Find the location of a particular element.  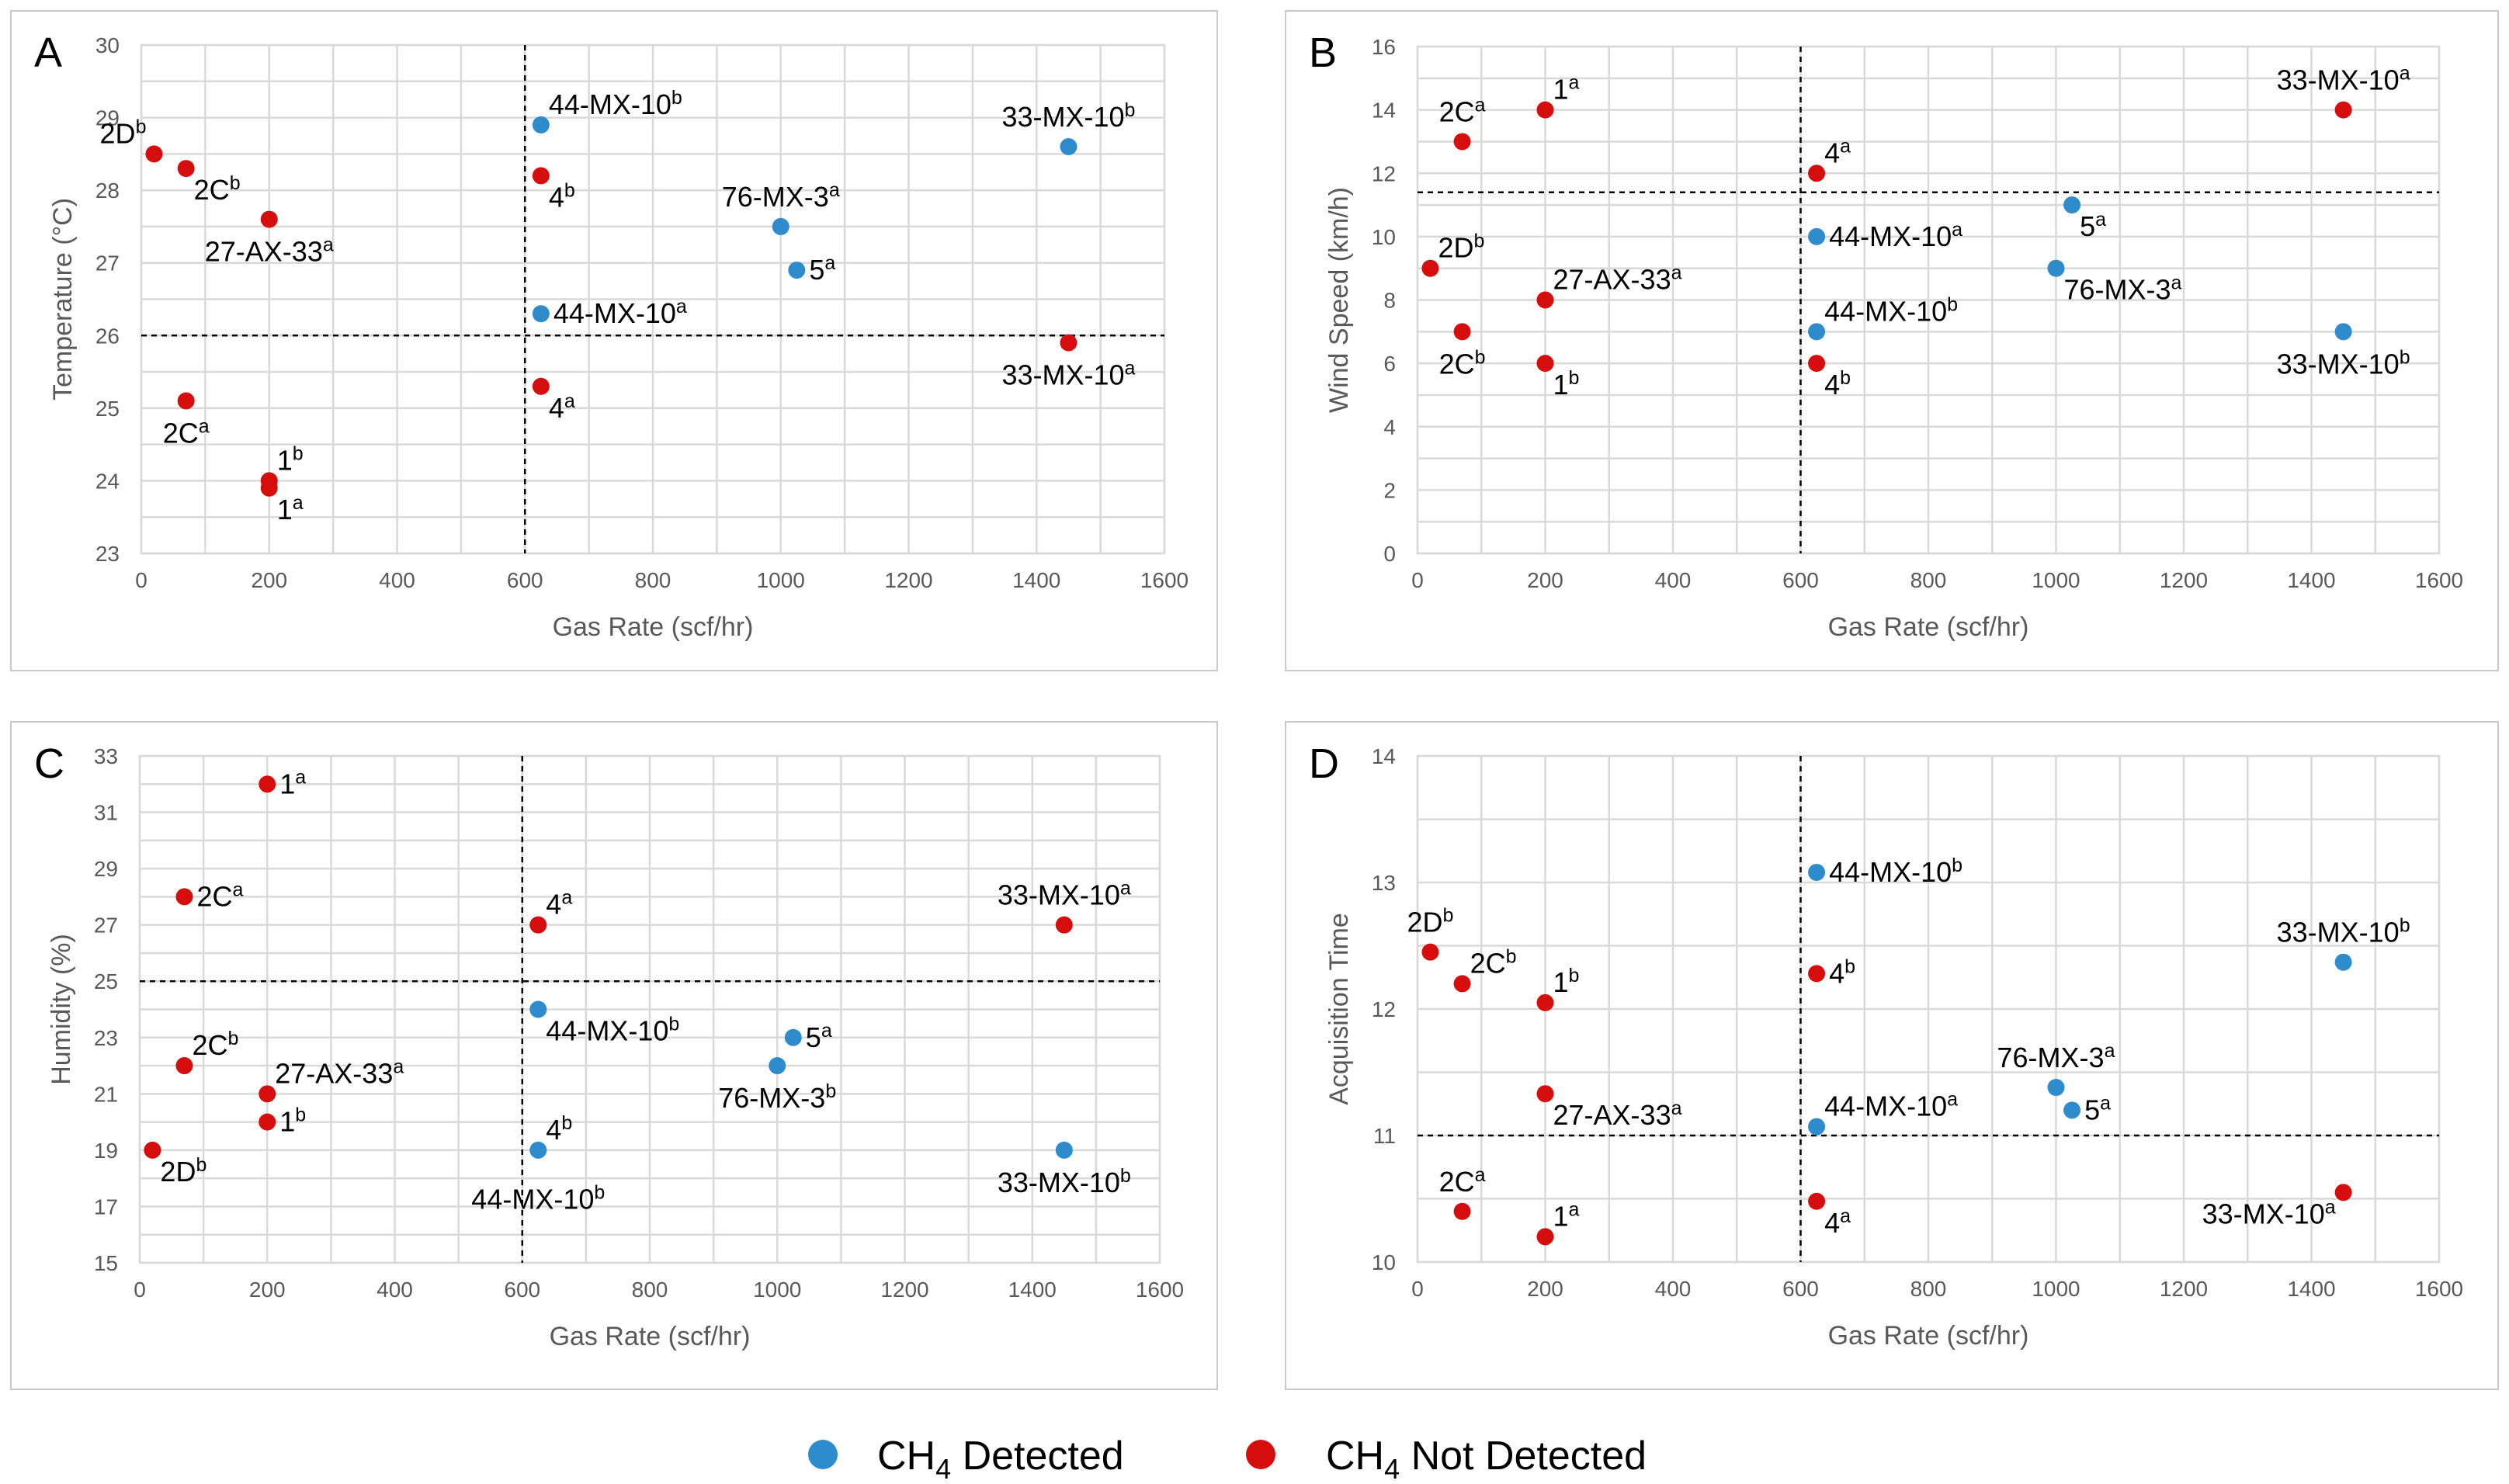

y-tick-label: 26 is located at coordinates (107, 336).